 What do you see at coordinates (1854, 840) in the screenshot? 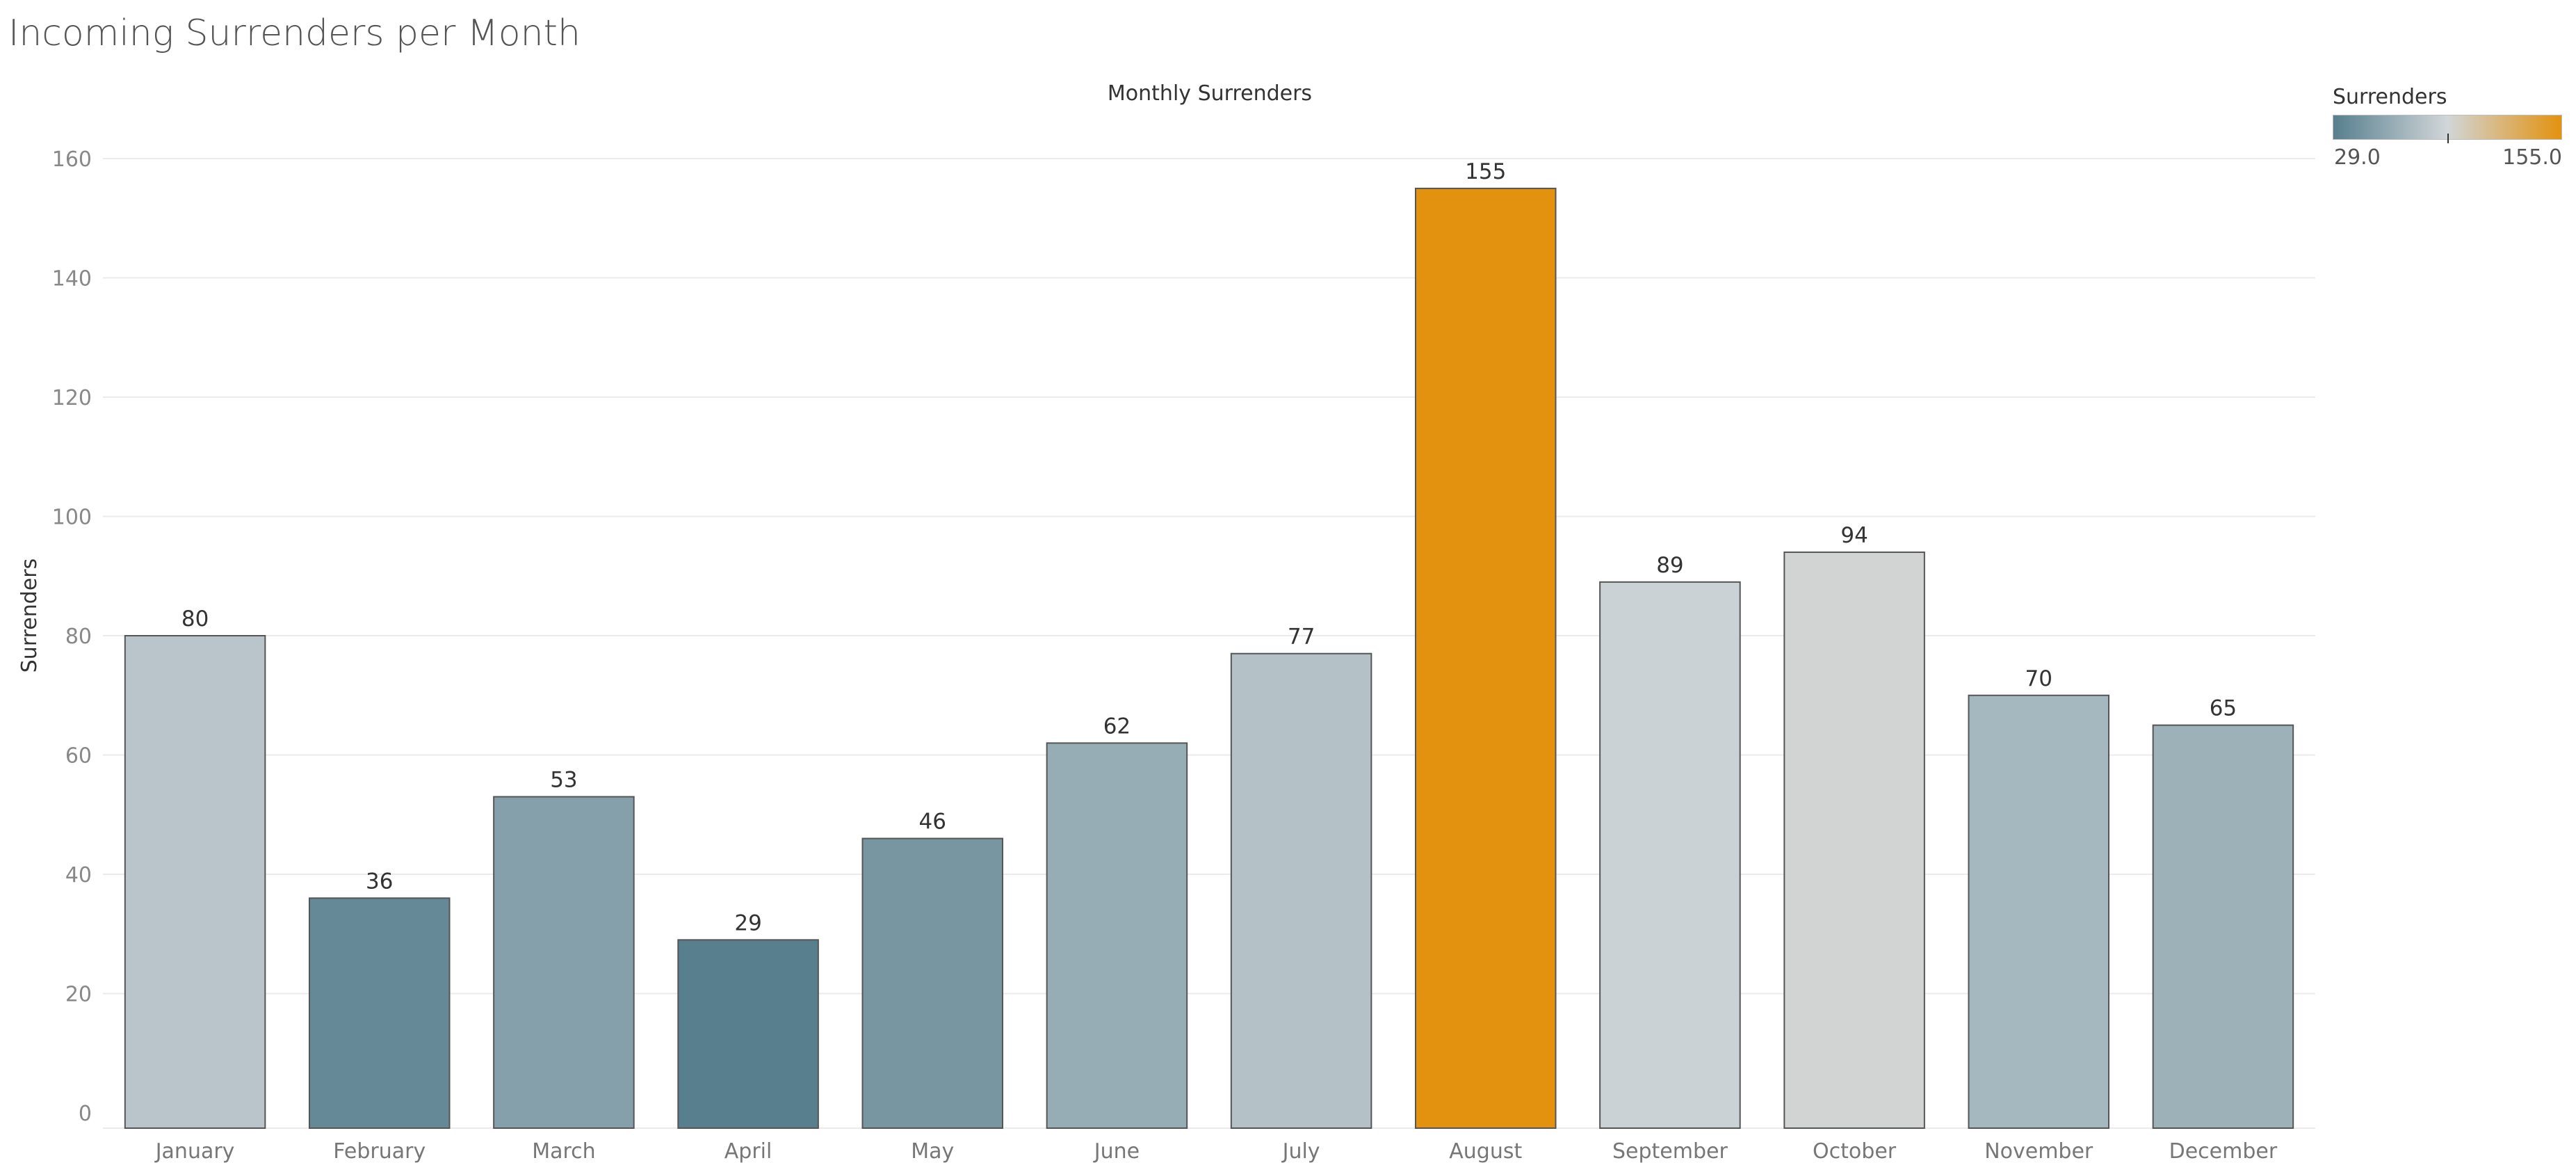
I see `bar-october` at bounding box center [1854, 840].